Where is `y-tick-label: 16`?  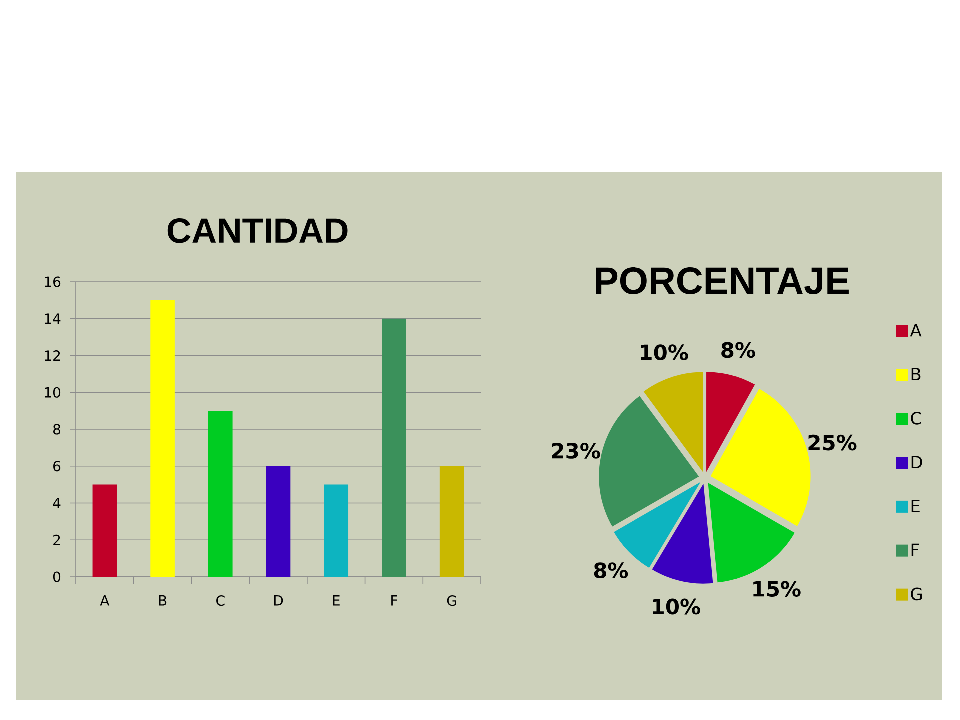 y-tick-label: 16 is located at coordinates (53, 282).